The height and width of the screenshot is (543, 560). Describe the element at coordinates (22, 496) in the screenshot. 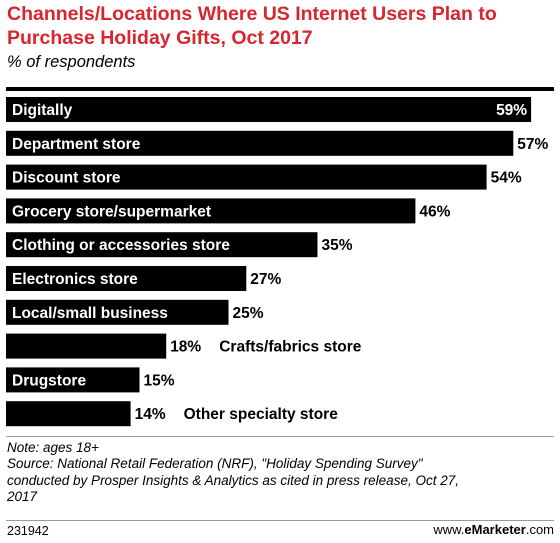

I see `source-line: 2017` at that location.